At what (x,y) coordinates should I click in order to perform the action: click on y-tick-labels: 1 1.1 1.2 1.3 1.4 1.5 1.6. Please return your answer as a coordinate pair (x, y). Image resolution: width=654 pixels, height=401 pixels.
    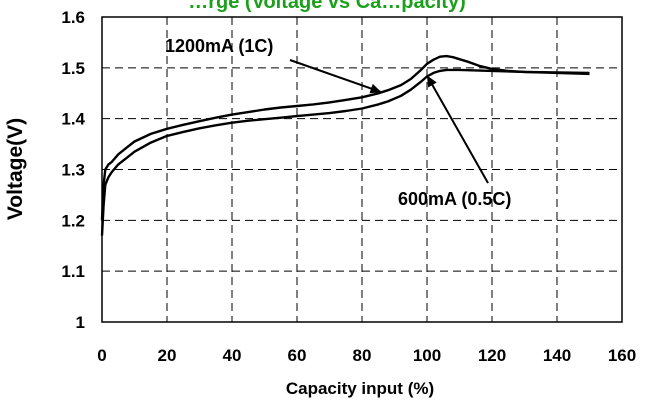
    Looking at the image, I should click on (73, 170).